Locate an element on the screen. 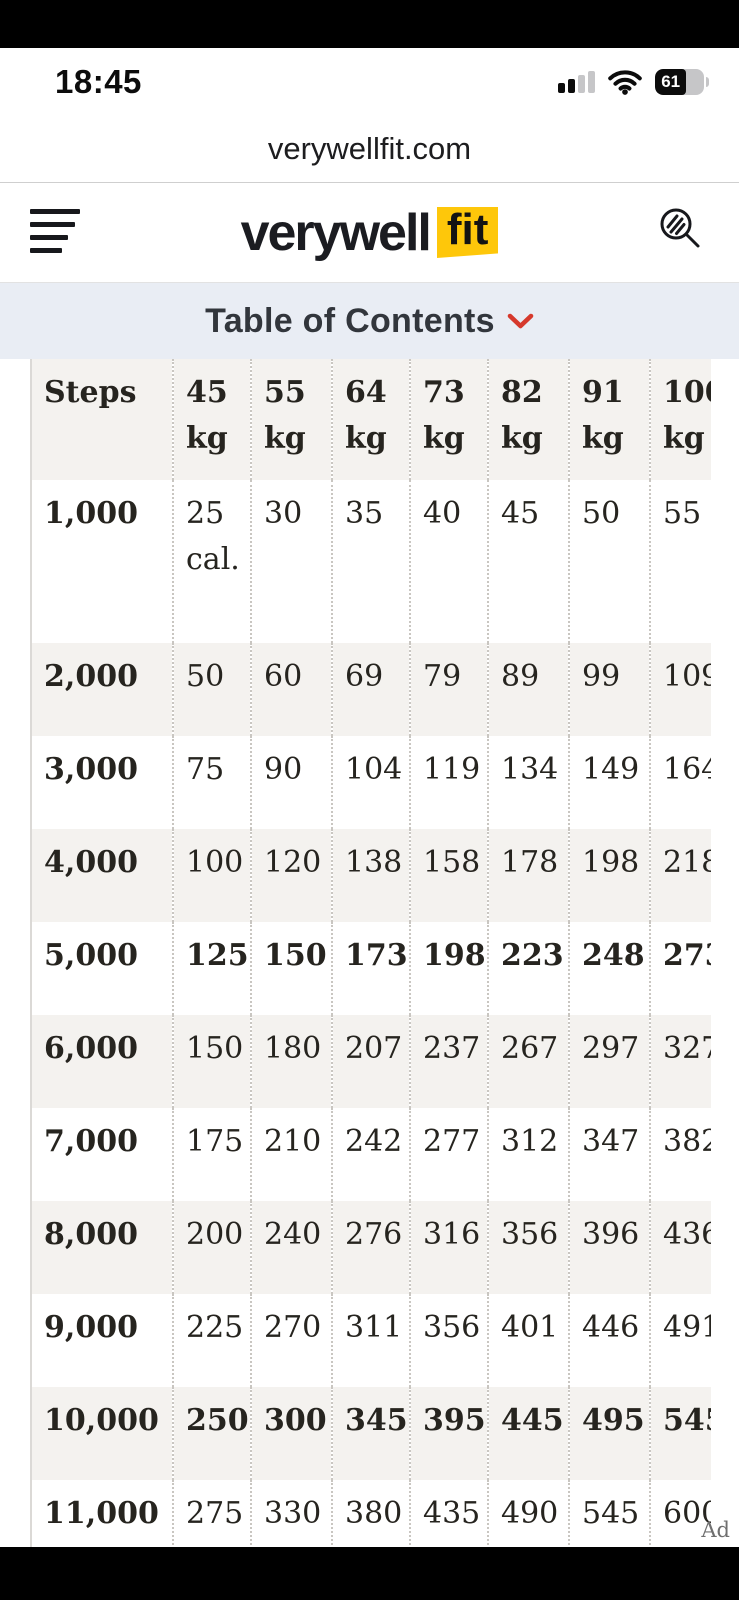 The height and width of the screenshot is (1600, 739). site-header: verywell fit is located at coordinates (369, 233).